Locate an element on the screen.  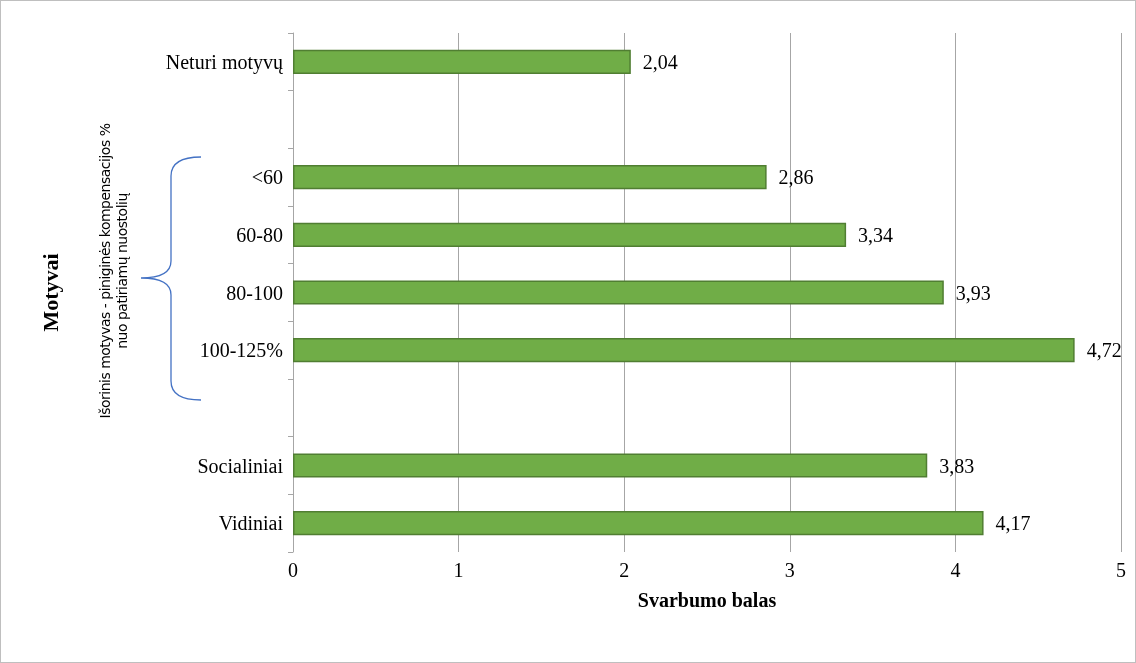
y-tick-label: Socialiniai is located at coordinates (240, 465).